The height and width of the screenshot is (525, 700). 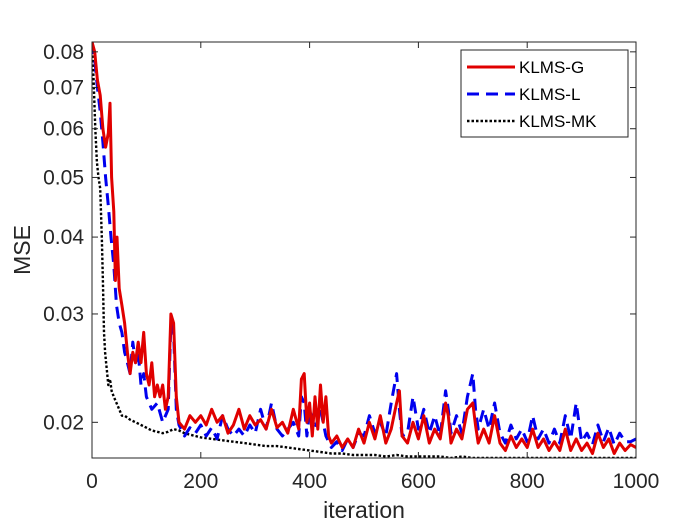 I want to click on x-tick-label: 600, so click(x=418, y=481).